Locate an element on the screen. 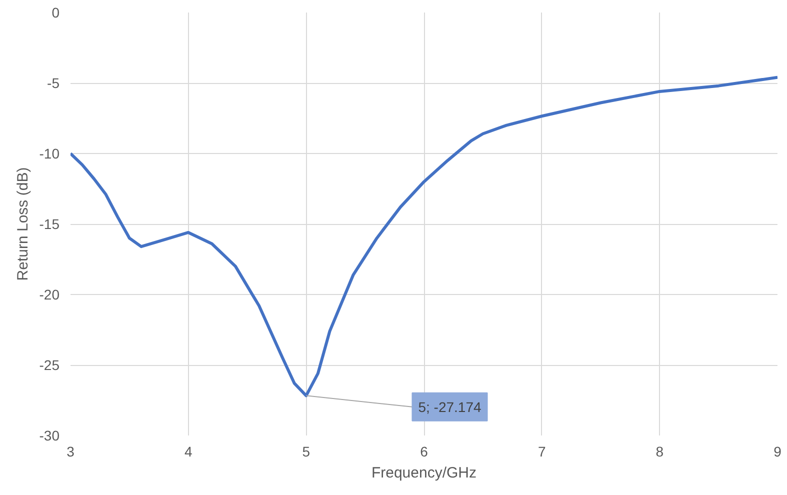  y-tick-label: 0 is located at coordinates (56, 12).